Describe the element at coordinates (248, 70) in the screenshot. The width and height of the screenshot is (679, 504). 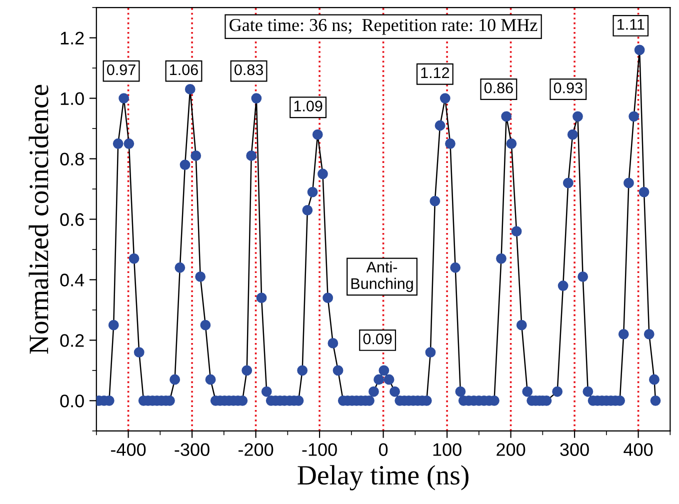
I see `annotation: 0.83` at that location.